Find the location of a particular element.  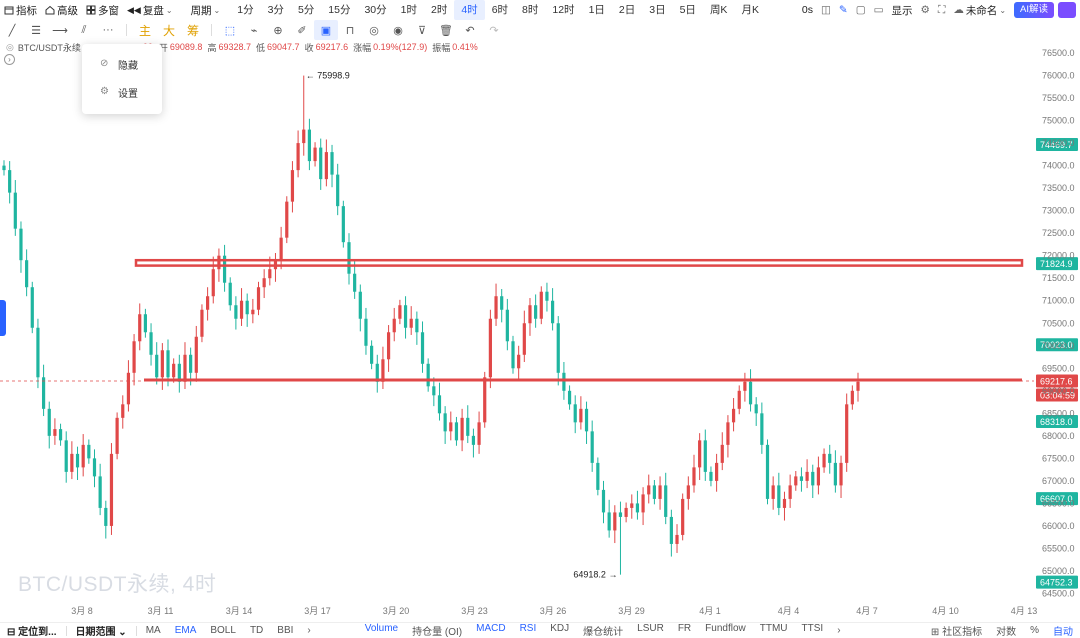

menu-item-hide: ⊘ 隐藏 is located at coordinates (122, 64).